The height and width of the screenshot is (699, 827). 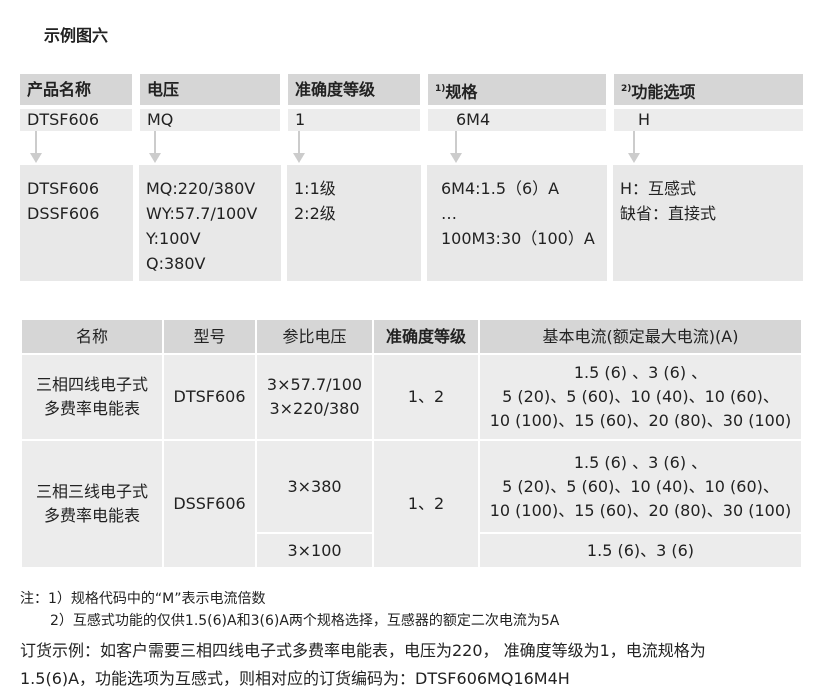 I want to click on cell-voltage: 3×380, so click(x=314, y=486).